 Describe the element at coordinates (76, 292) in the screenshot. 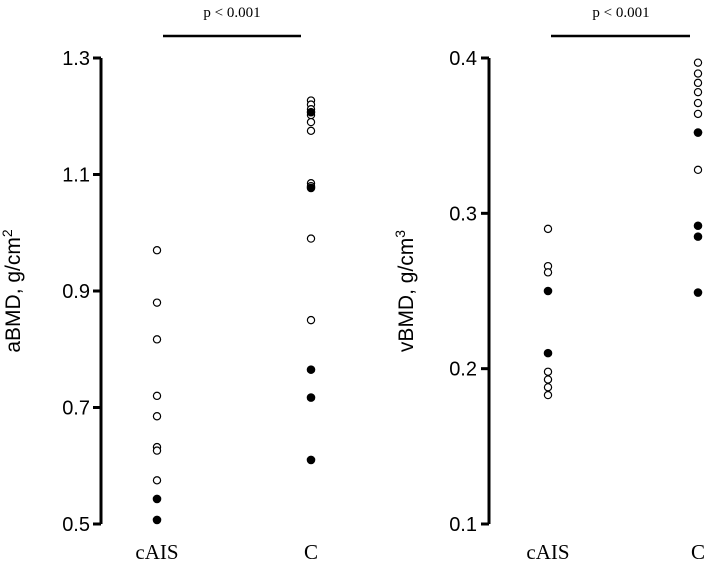

I see `y-tick-label: 0.9` at that location.